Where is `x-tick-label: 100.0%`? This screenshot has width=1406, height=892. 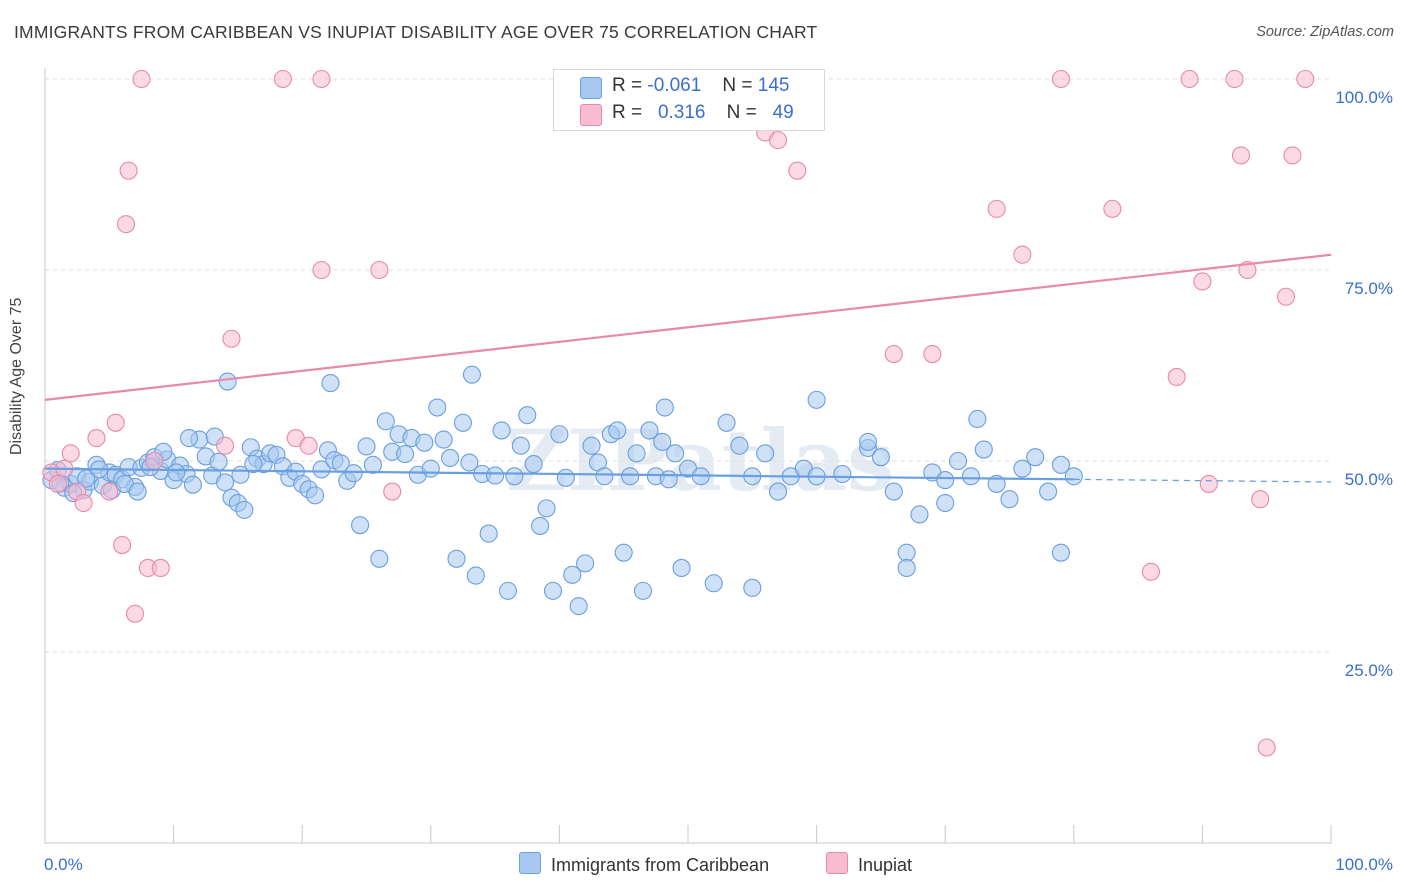
x-tick-label: 100.0% is located at coordinates (1364, 864).